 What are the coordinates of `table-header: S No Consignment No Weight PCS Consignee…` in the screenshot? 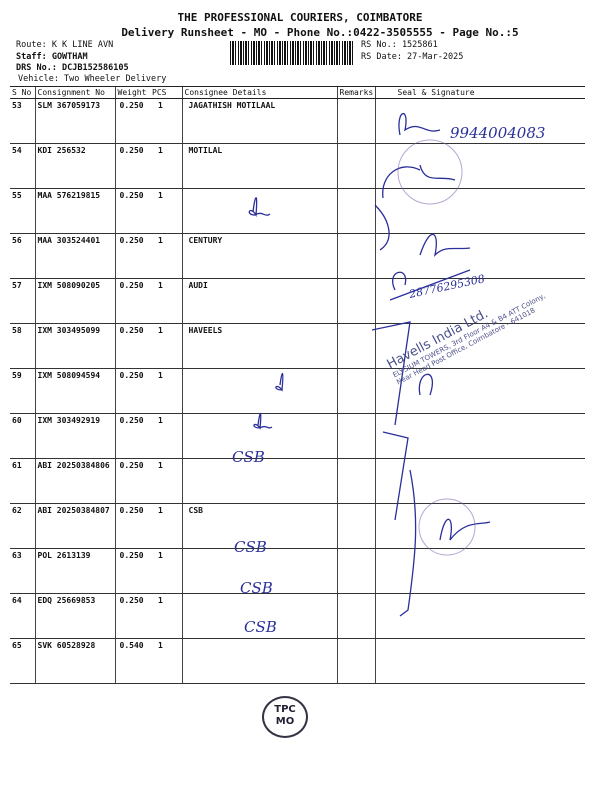 It's located at (297, 92).